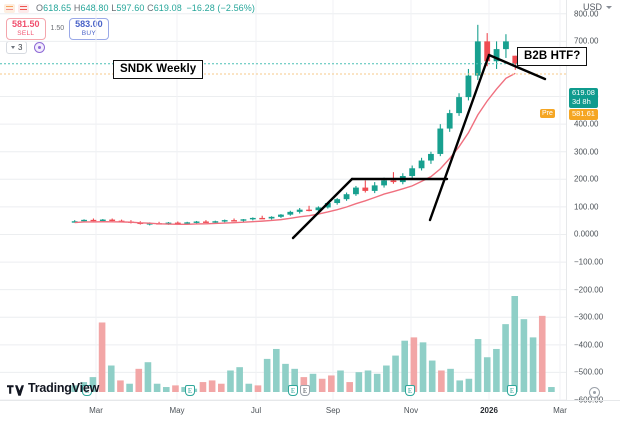 Image resolution: width=620 pixels, height=423 pixels. I want to click on quantity-stepper: 3, so click(17, 47).